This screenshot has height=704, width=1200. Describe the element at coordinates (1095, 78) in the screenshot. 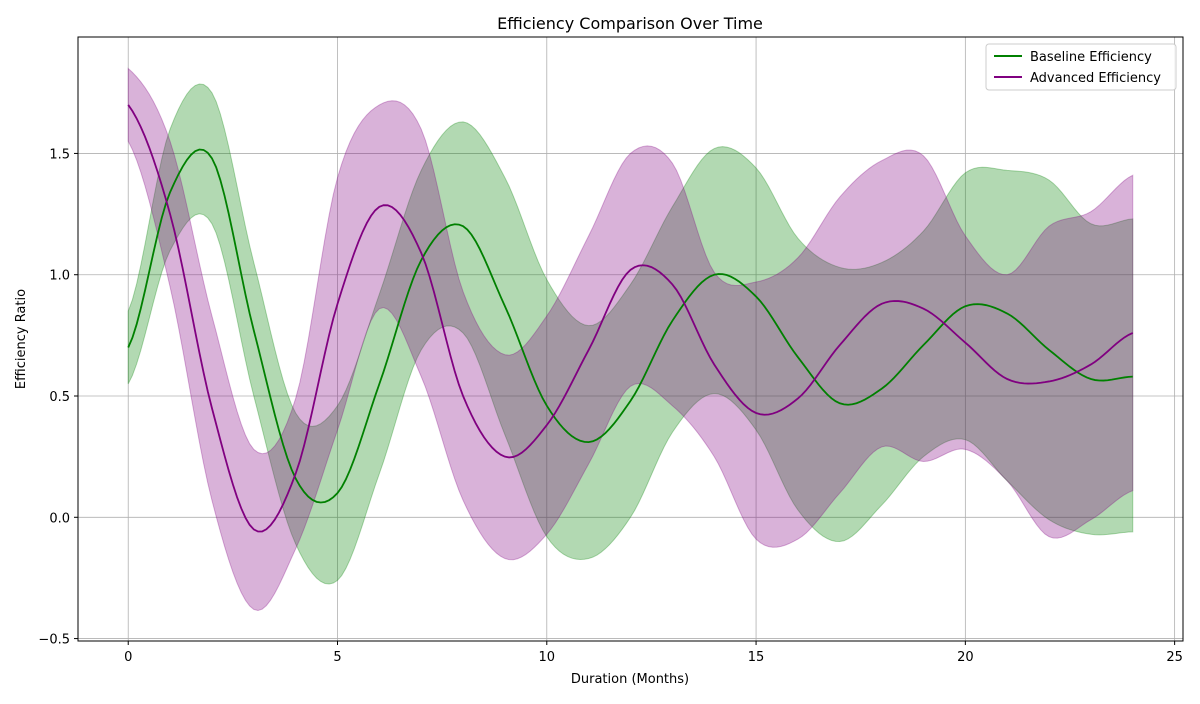

I see `legend-label-advanced: Advanced Efficiency` at that location.